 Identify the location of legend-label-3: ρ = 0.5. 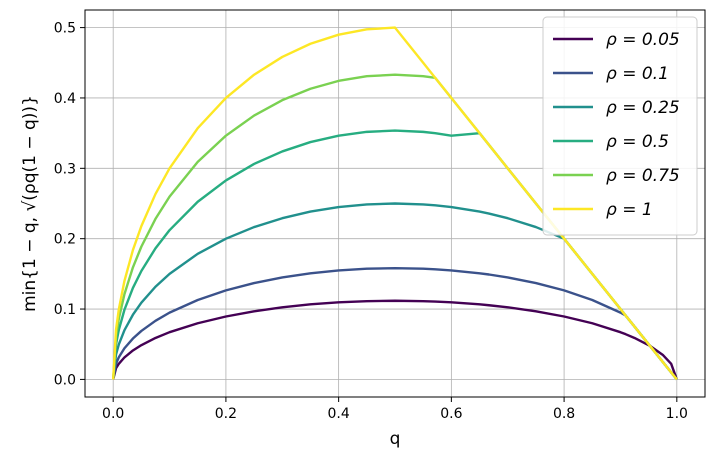
(637, 142).